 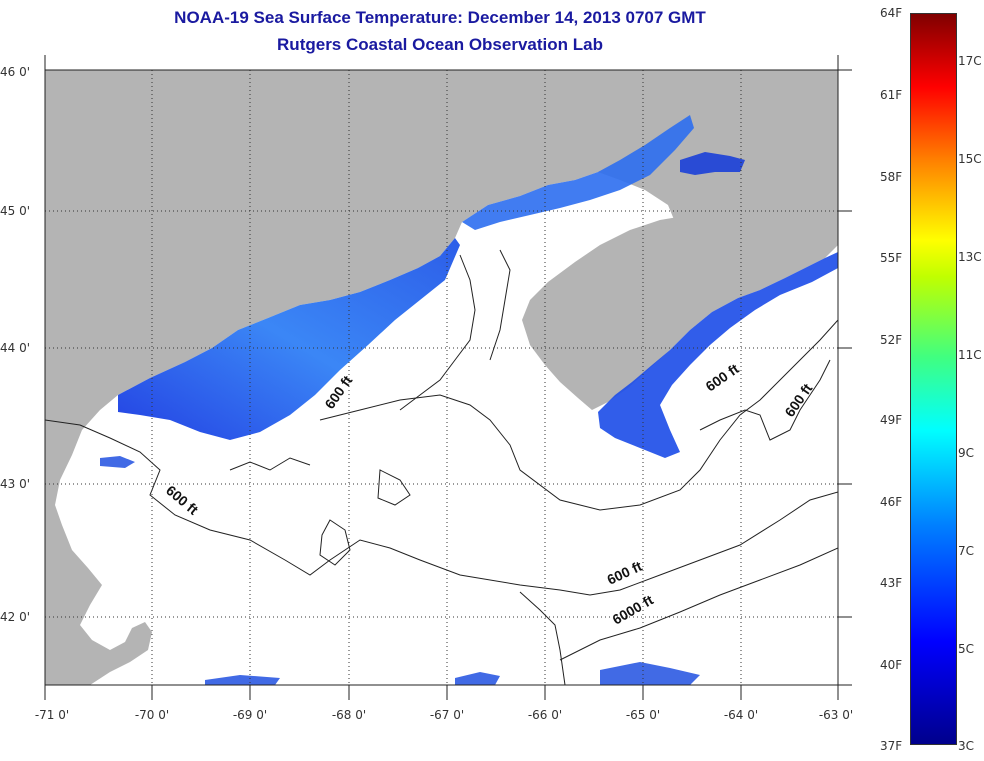 I want to click on colorbar-f-label: 46F, so click(x=891, y=502).